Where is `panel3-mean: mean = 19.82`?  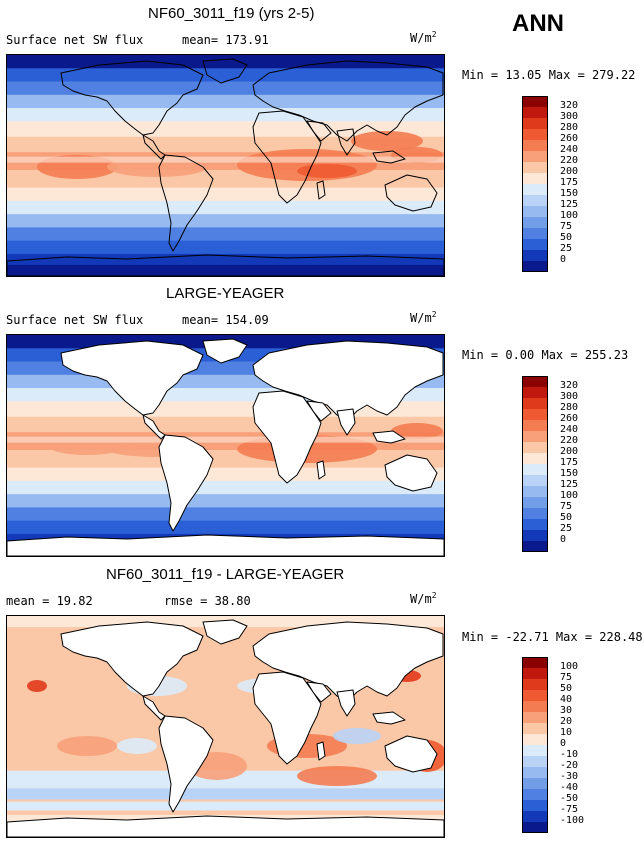 panel3-mean: mean = 19.82 is located at coordinates (49, 601).